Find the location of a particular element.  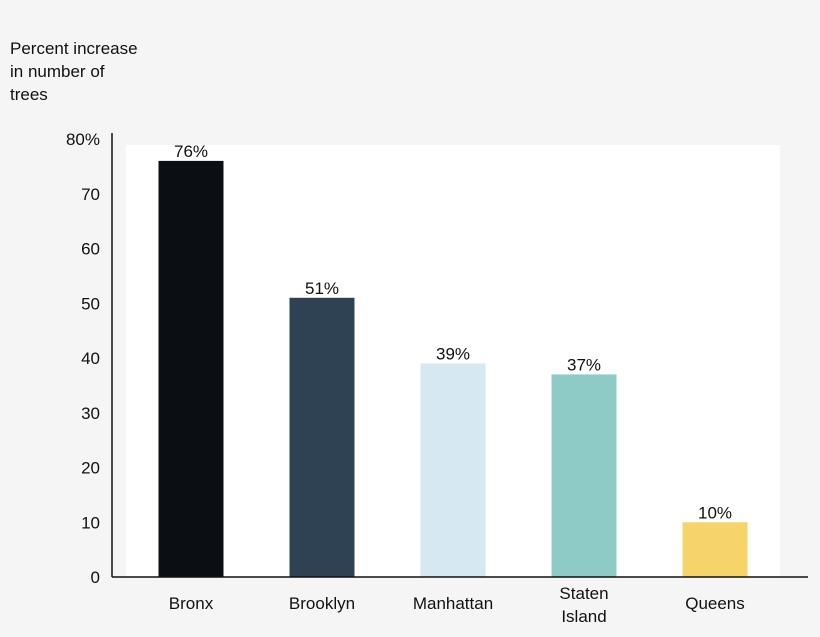

y-tick-label: 40 is located at coordinates (90, 358).